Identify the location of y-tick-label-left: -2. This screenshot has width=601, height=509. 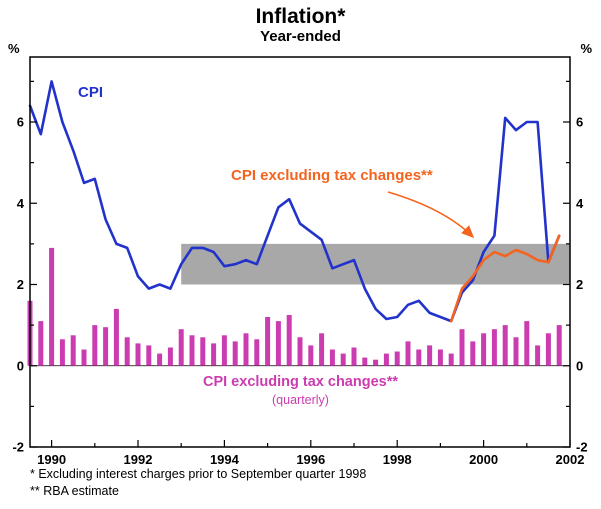
(18, 447).